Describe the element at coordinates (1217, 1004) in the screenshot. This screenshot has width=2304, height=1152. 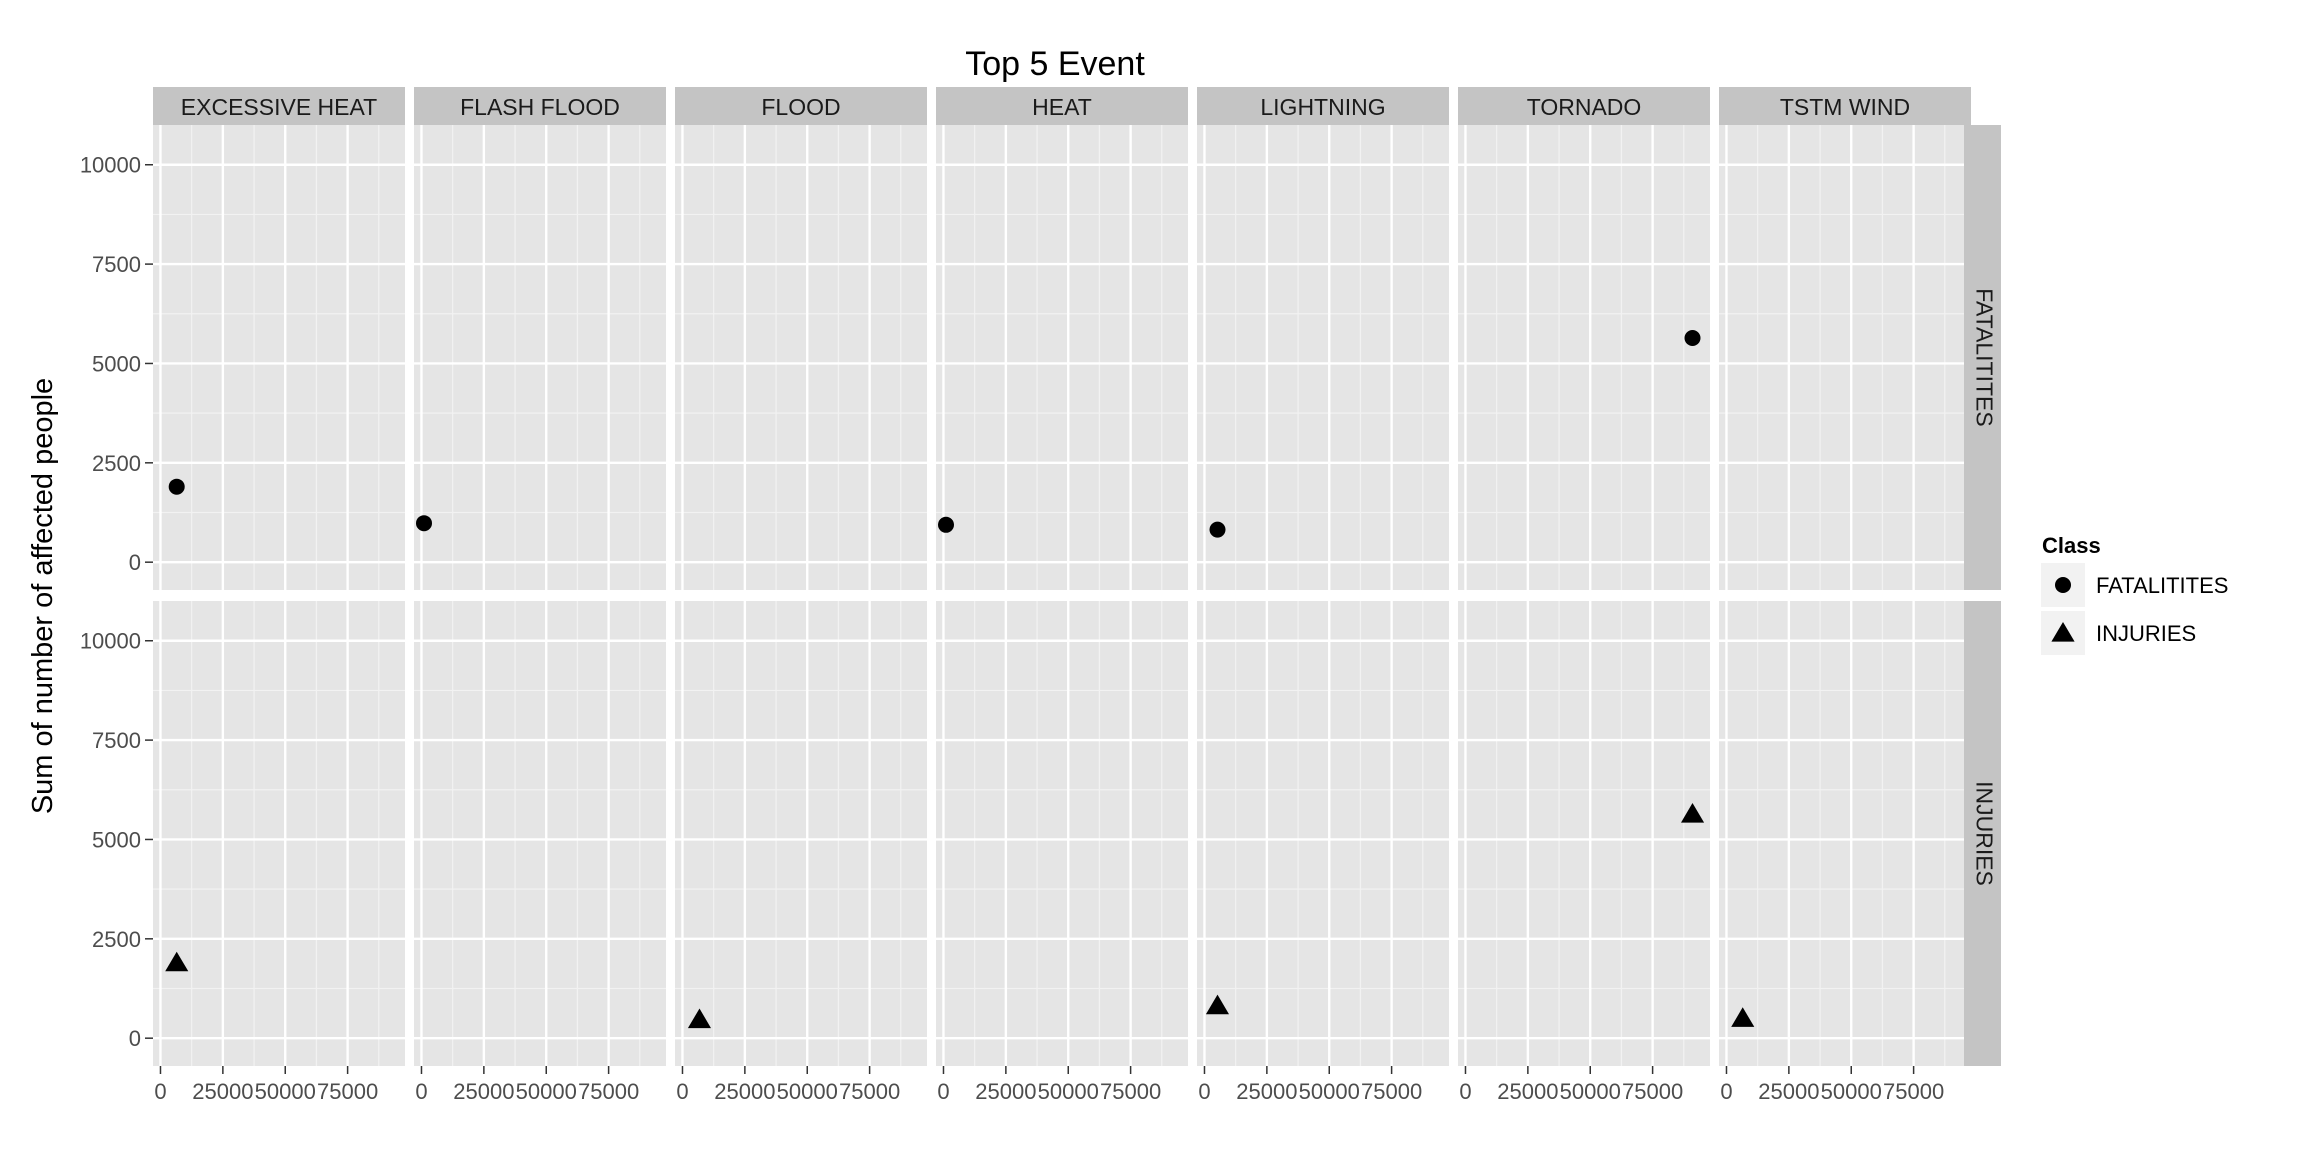
I see `data-point-injuries-lightning` at that location.